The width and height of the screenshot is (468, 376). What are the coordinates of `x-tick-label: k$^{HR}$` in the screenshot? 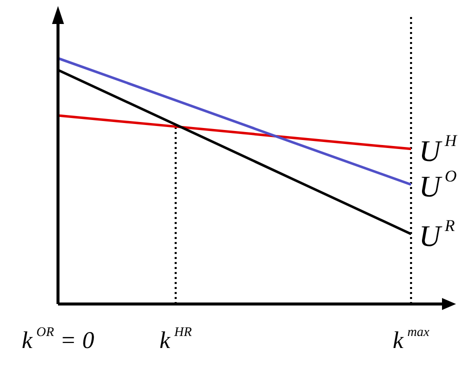 It's located at (176, 339).